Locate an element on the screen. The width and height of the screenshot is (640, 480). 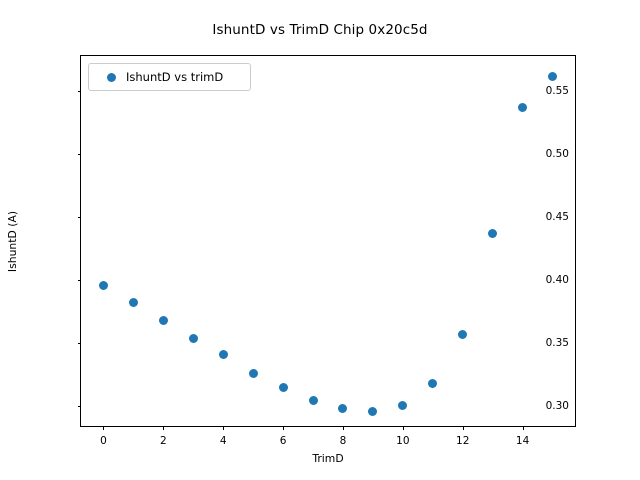
x-axis-tick-label: 10 is located at coordinates (403, 441).